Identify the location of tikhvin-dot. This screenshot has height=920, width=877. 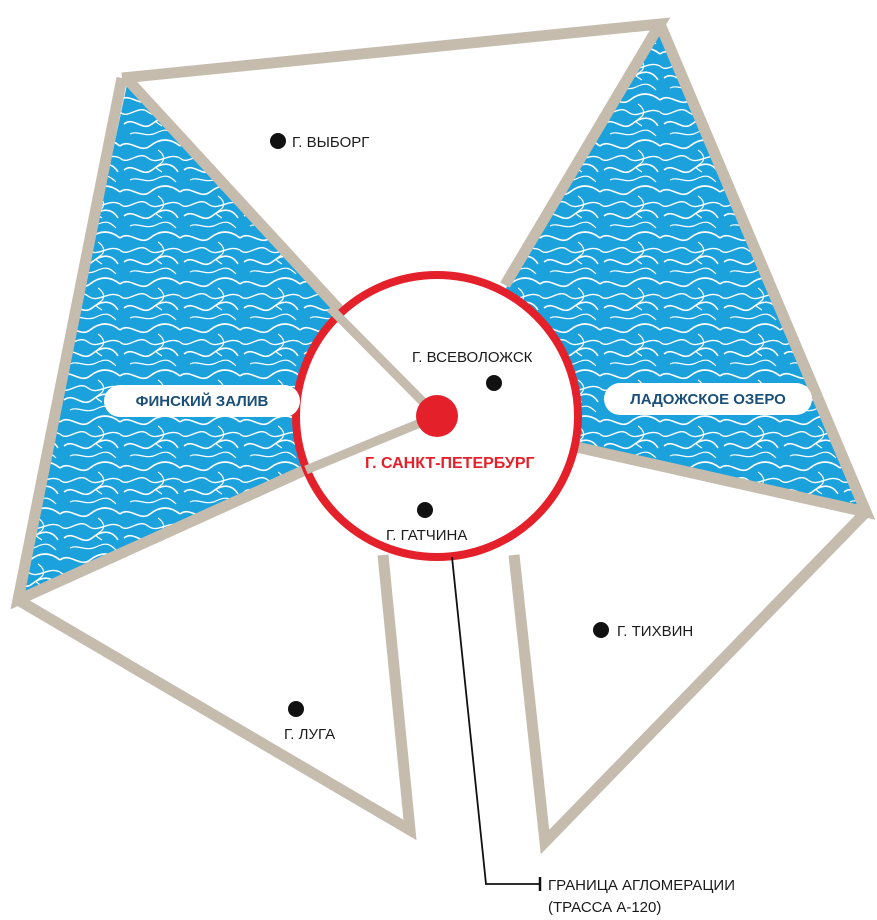
(601, 630).